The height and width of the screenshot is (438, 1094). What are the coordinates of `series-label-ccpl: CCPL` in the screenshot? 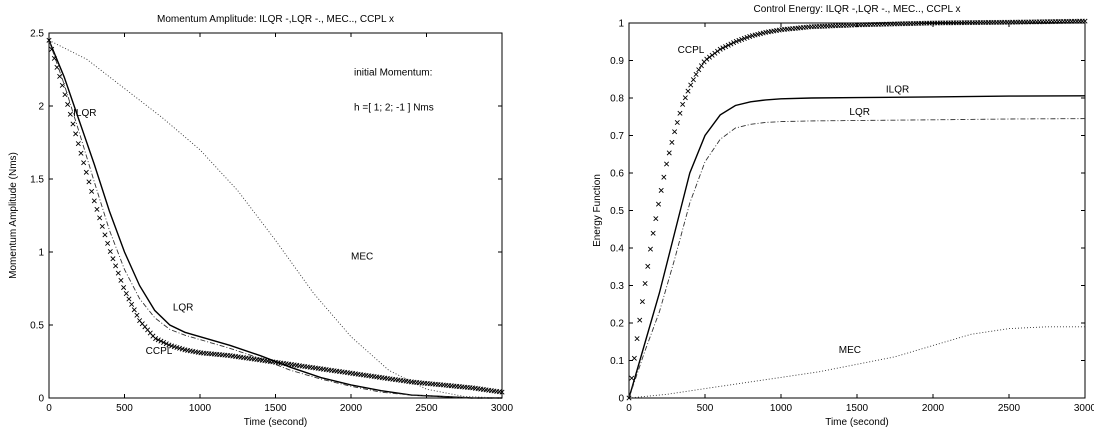 It's located at (159, 351).